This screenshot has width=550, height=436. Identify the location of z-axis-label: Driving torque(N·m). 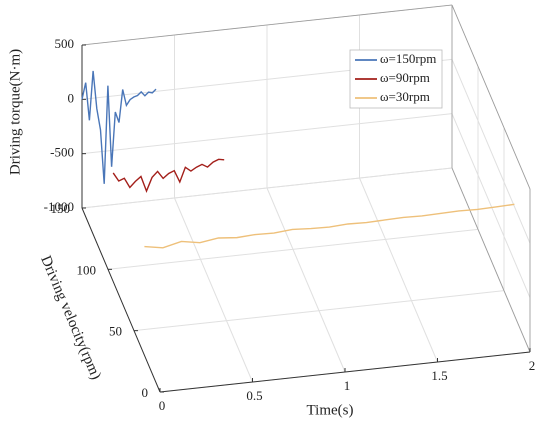
(15, 112).